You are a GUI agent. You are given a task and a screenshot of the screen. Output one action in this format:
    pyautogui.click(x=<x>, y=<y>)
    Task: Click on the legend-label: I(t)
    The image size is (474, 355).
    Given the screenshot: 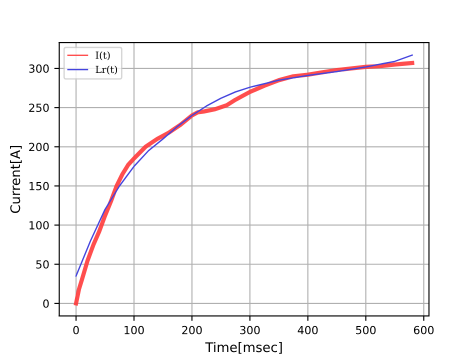 What is the action you would take?
    pyautogui.click(x=103, y=55)
    